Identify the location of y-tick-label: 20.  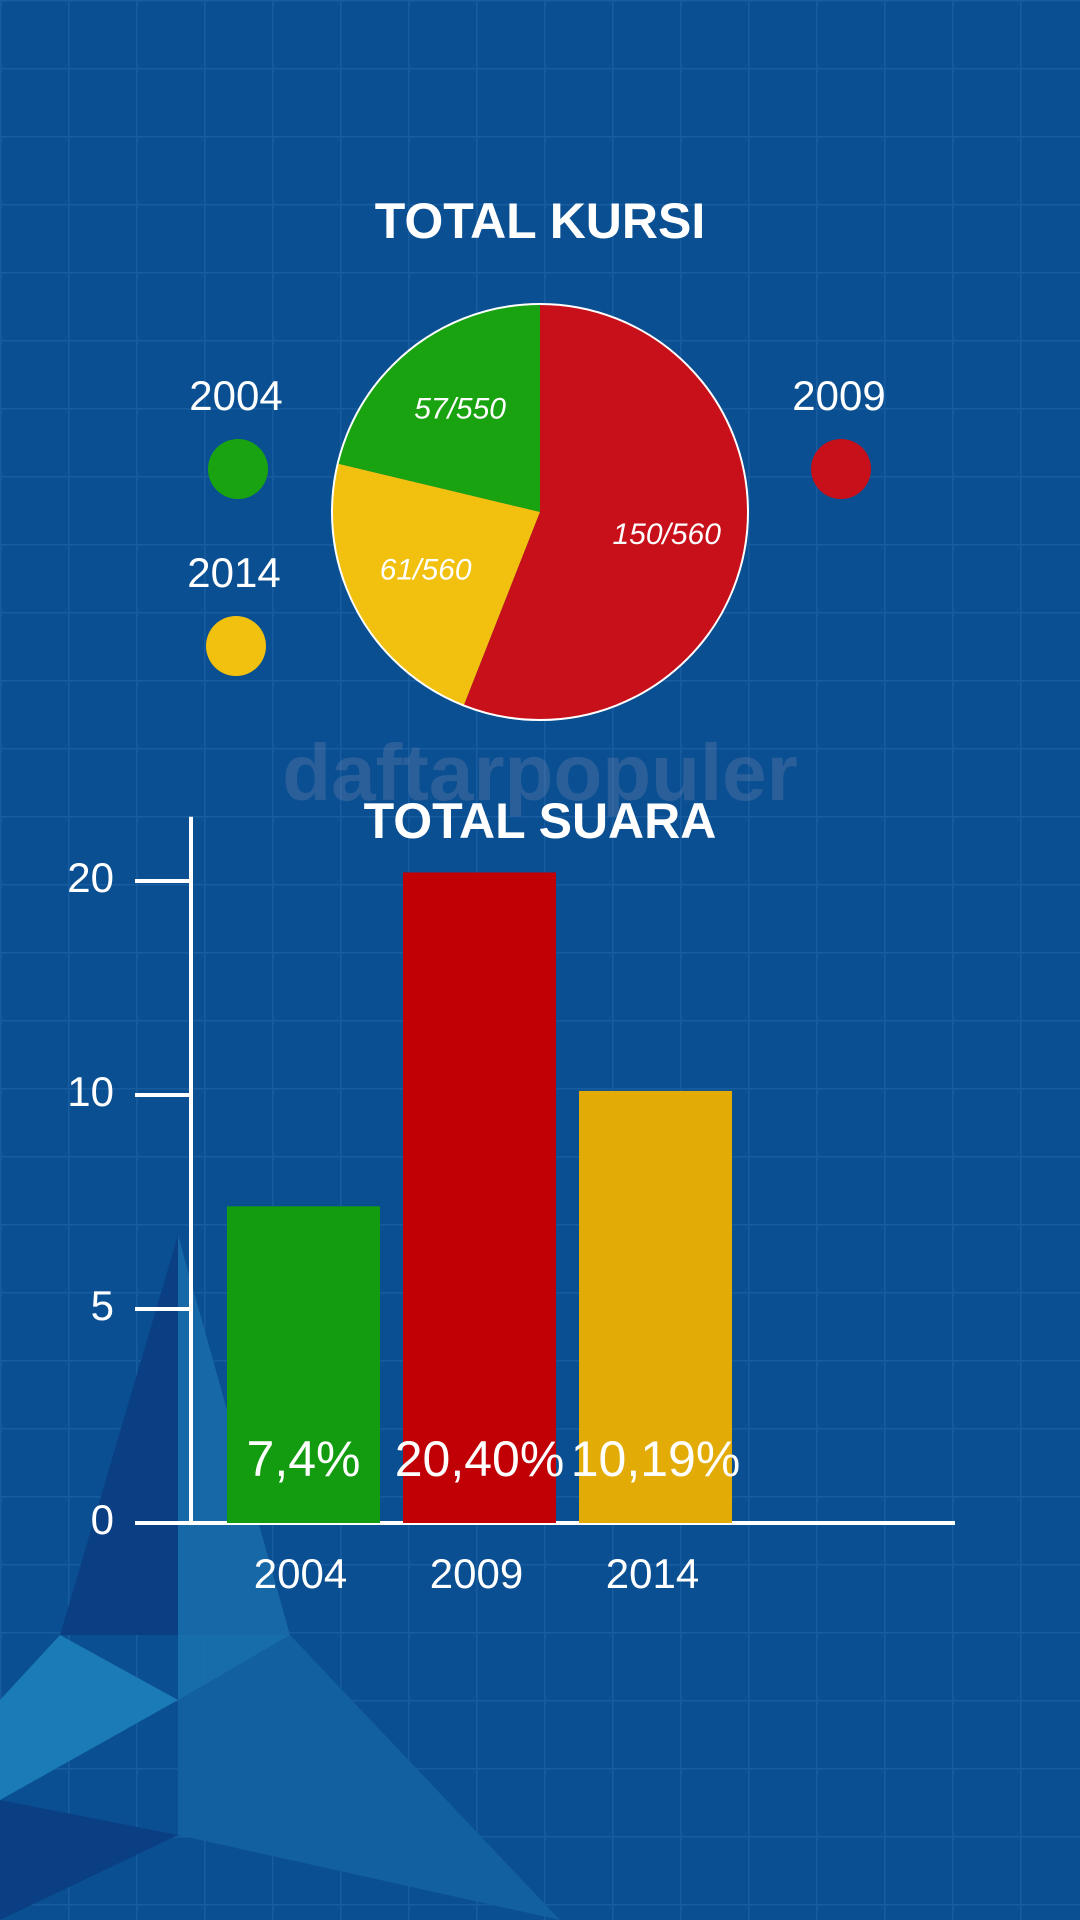
(90, 877).